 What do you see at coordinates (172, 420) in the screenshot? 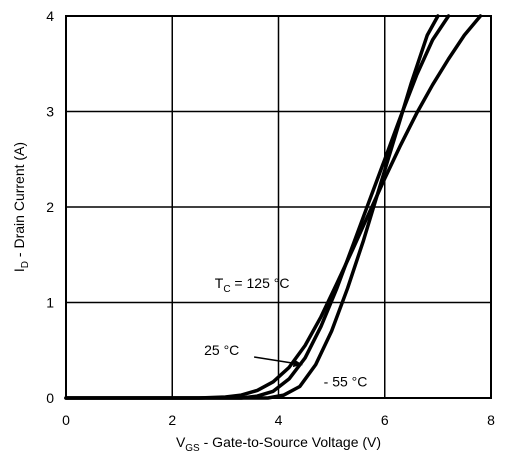
I see `x-tick-label: 2` at bounding box center [172, 420].